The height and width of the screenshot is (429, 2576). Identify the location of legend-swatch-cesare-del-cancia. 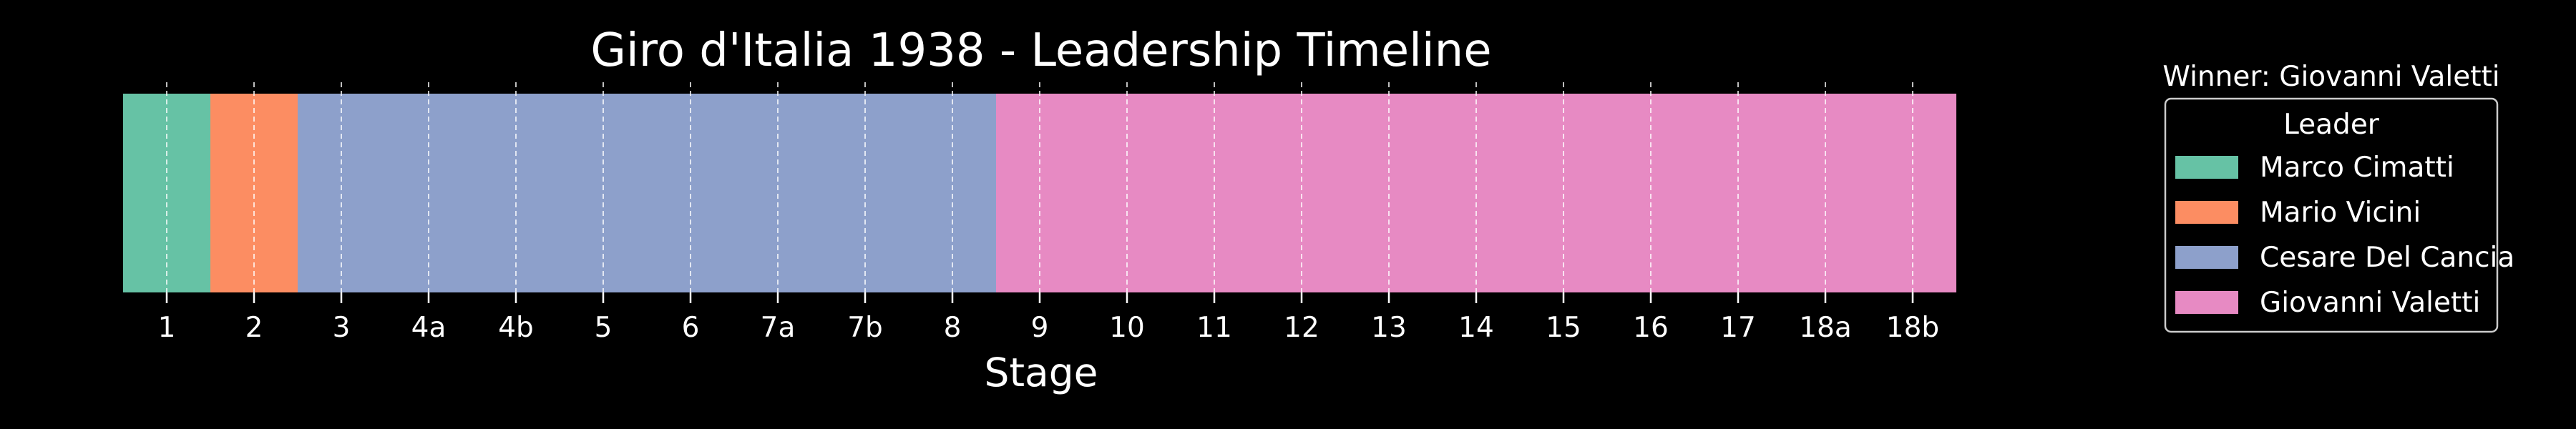
(2206, 257).